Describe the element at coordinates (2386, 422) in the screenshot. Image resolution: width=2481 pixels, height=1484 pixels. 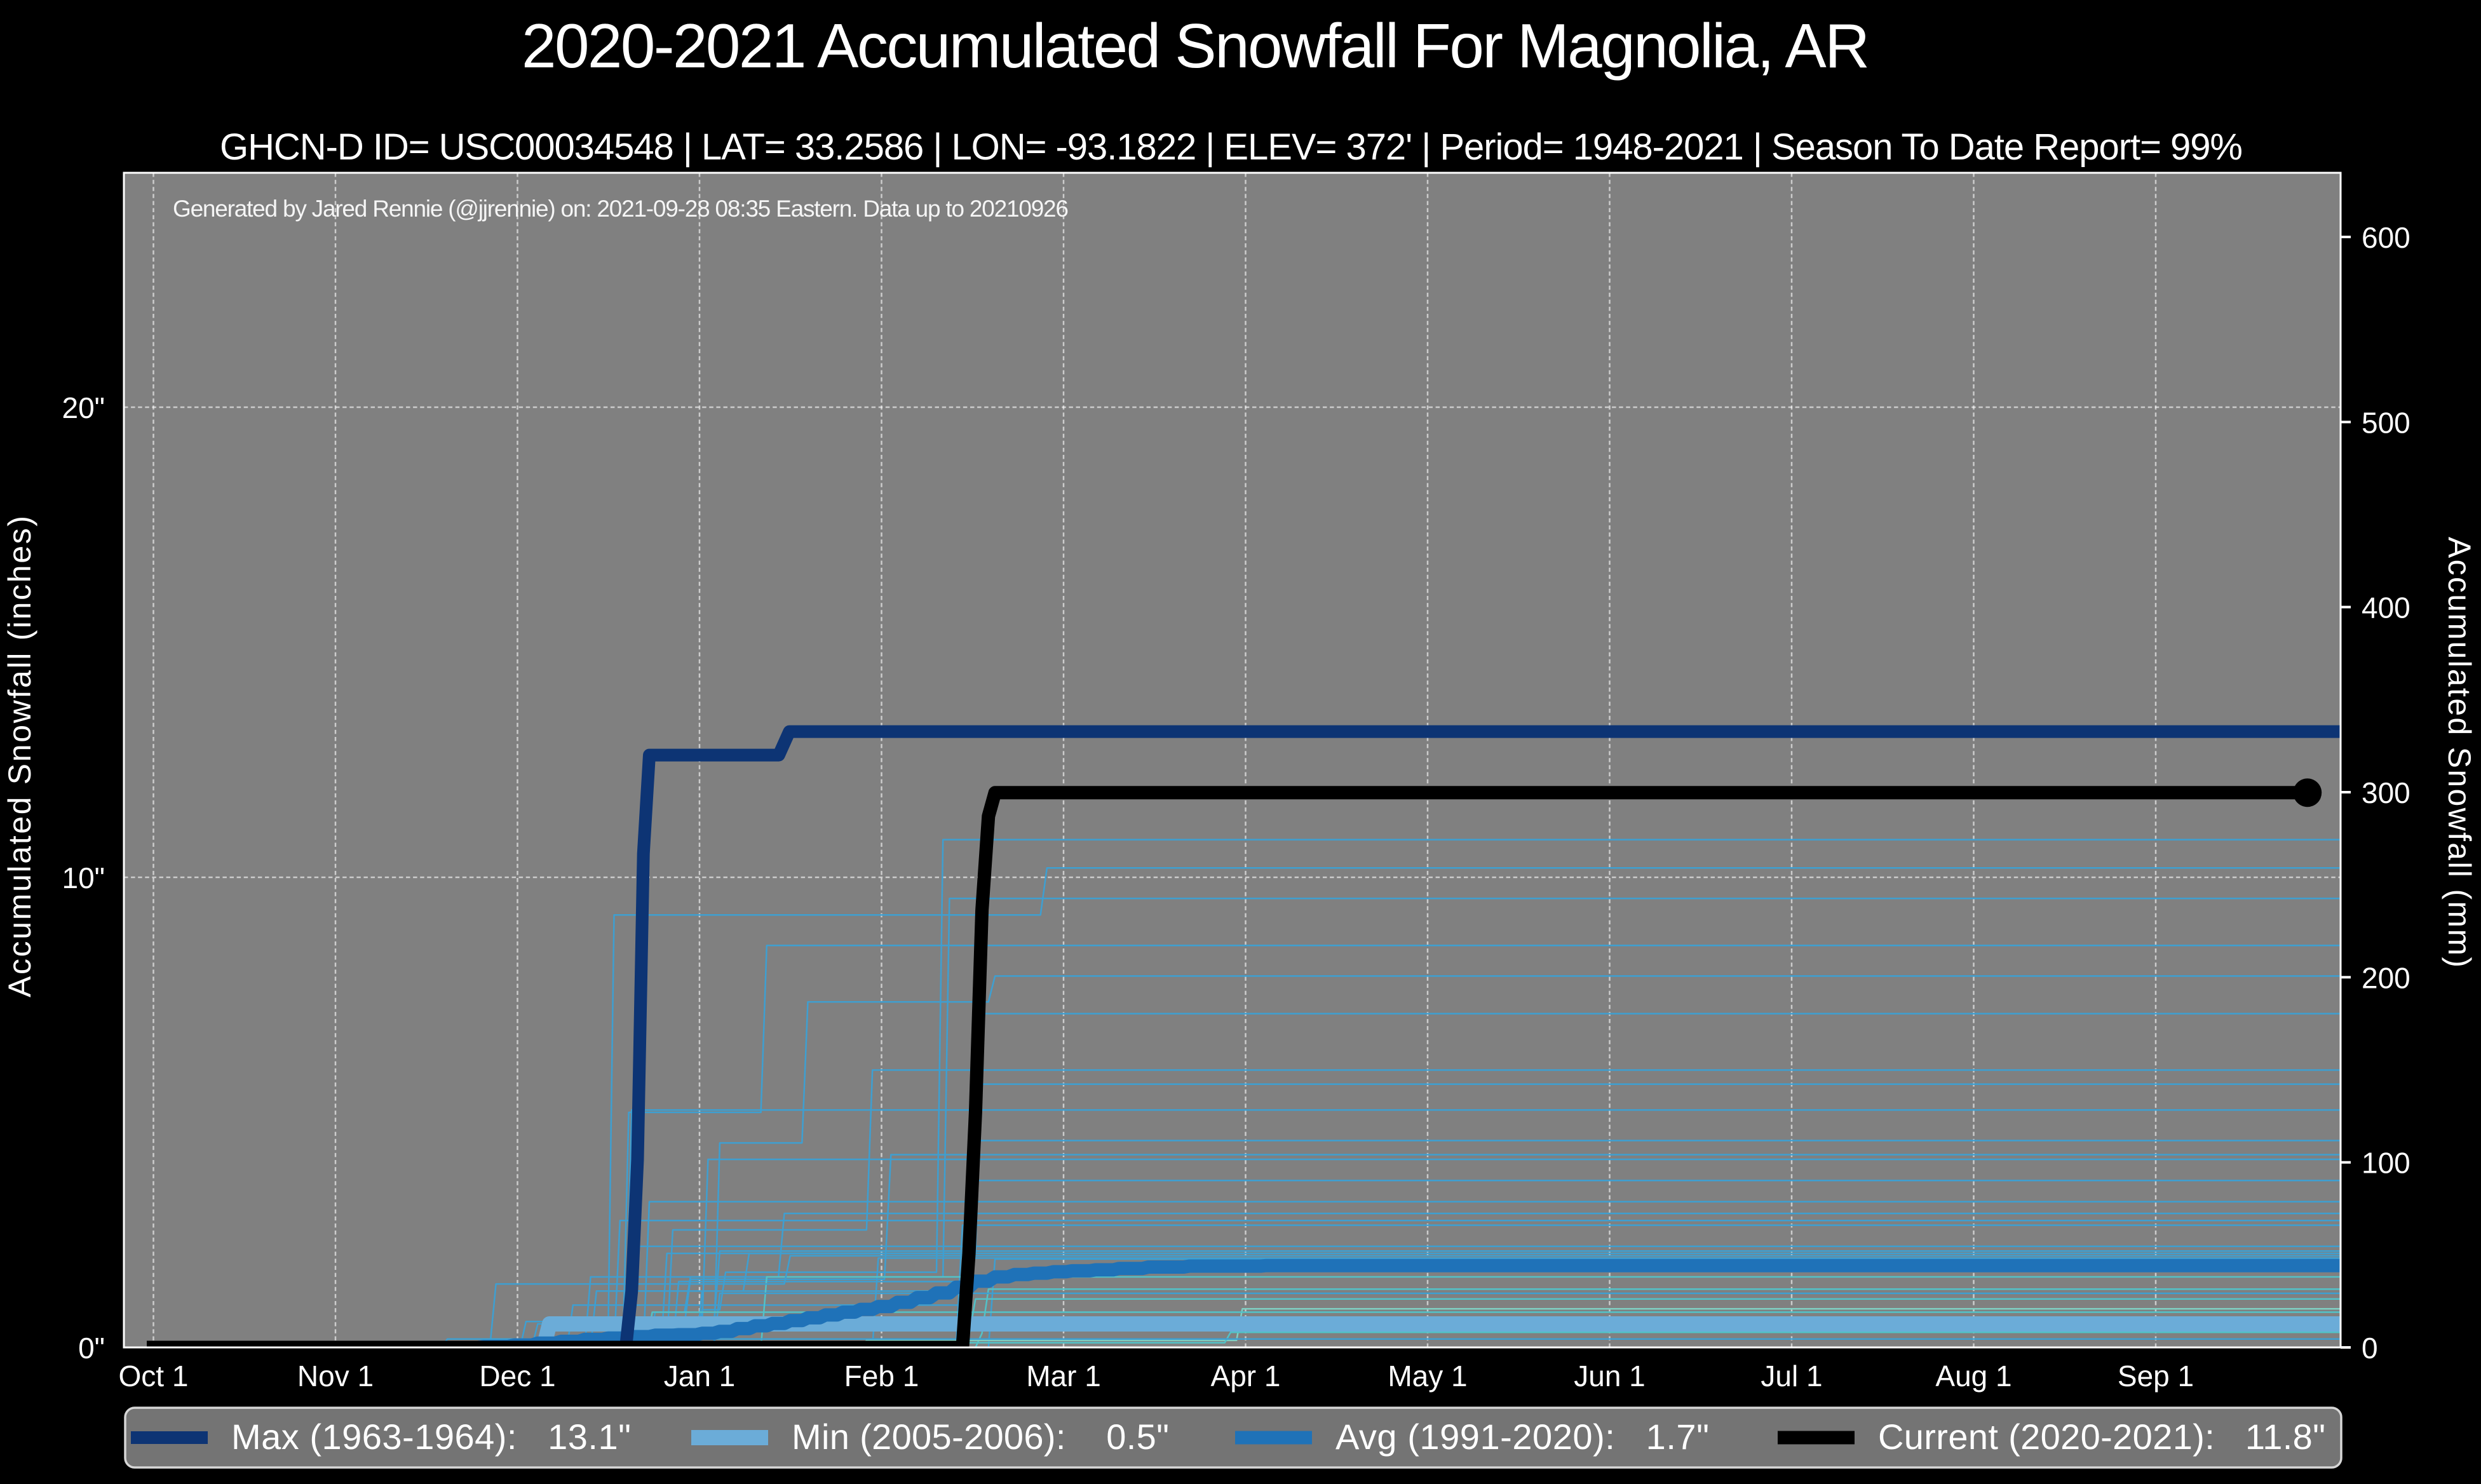
I see `svg-text: 500` at that location.